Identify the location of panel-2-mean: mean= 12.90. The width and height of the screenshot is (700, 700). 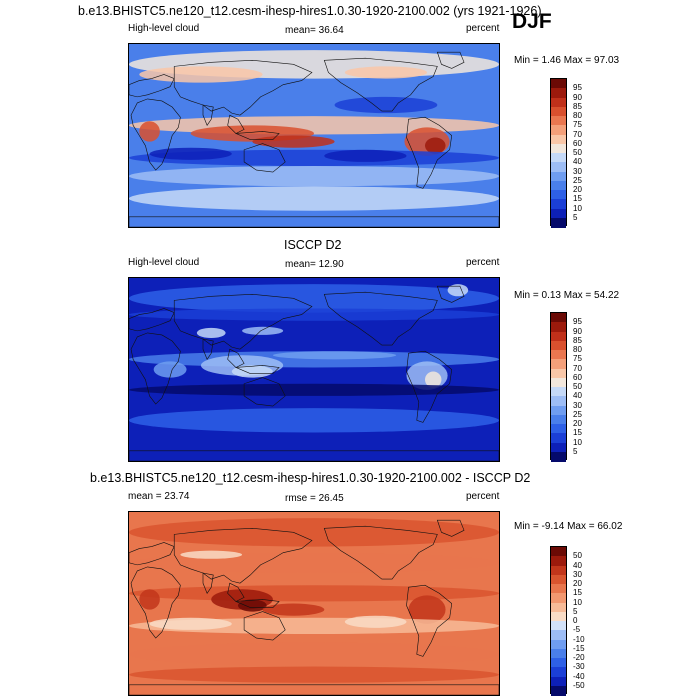
(314, 264).